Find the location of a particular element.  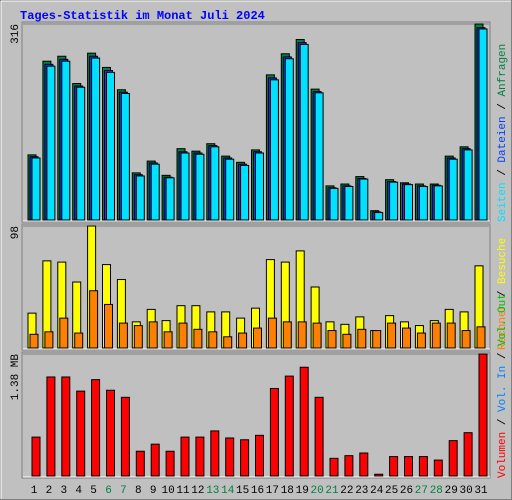

legend-entry: Vol. Out is located at coordinates (503, 319).